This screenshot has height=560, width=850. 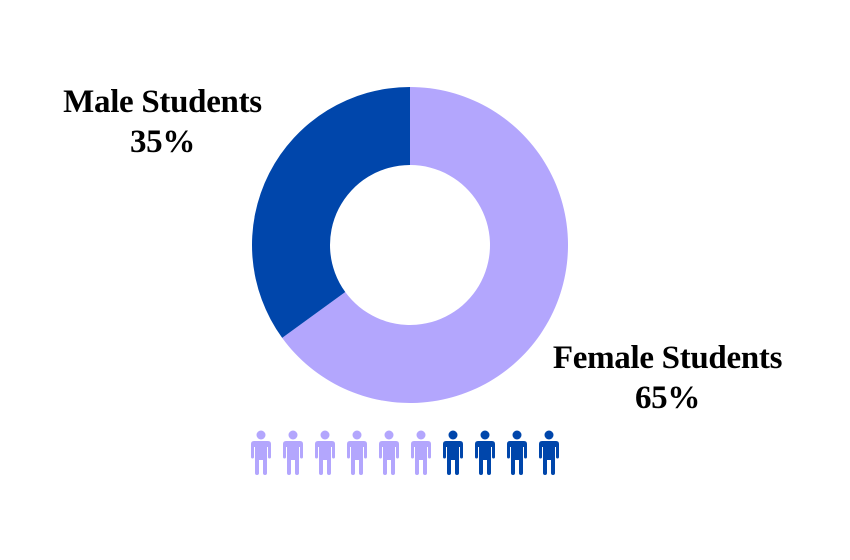 What do you see at coordinates (667, 398) in the screenshot?
I see `female-students-percent: 65%` at bounding box center [667, 398].